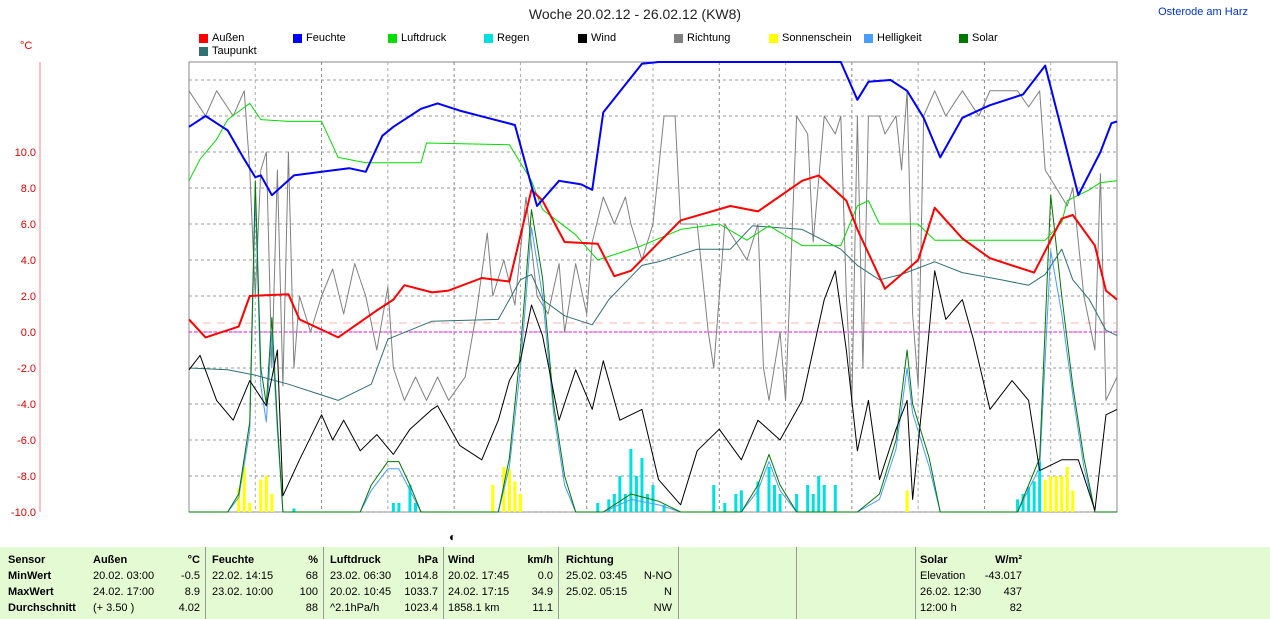 The width and height of the screenshot is (1270, 619). What do you see at coordinates (28, 297) in the screenshot?
I see `y-tick-label: 2.0` at bounding box center [28, 297].